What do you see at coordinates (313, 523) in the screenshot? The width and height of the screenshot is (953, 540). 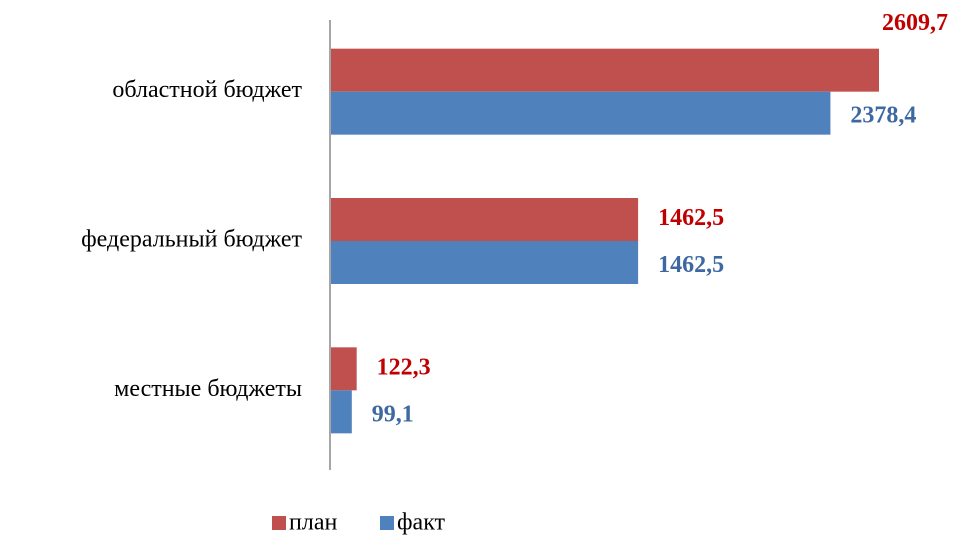 I see `legend-label: план` at bounding box center [313, 523].